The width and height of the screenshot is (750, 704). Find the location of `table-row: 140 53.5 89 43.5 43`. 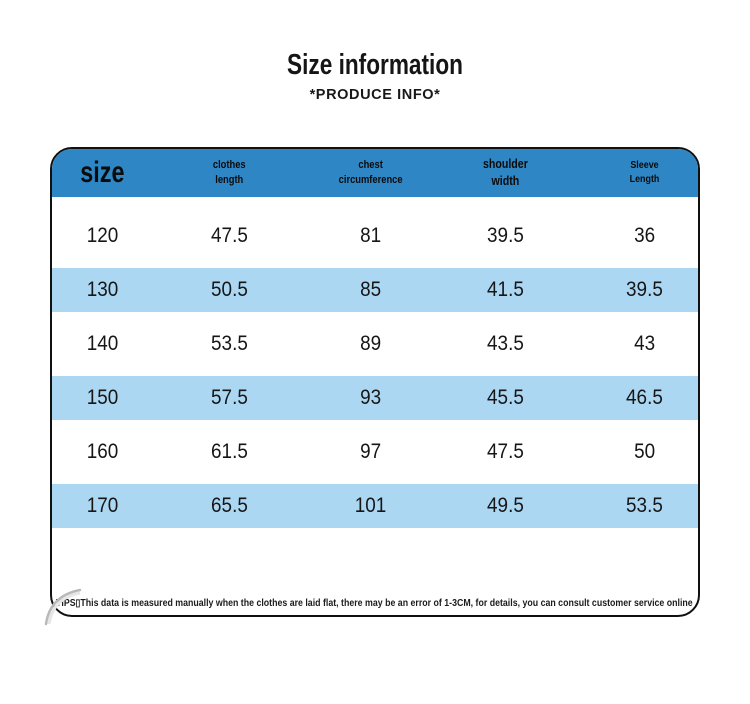

table-row: 140 53.5 89 43.5 43 is located at coordinates (375, 344).